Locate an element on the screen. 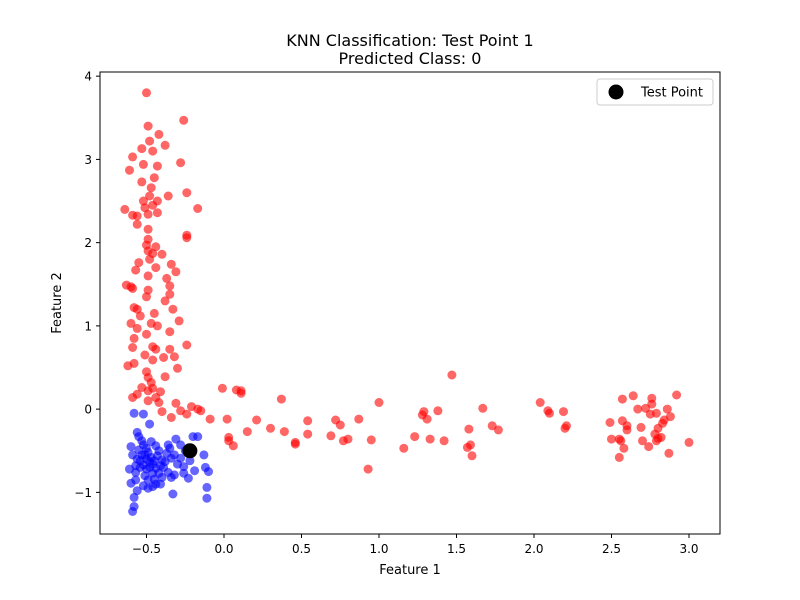 Image resolution: width=800 pixels, height=600 pixels. x-tick-label: 0.5 is located at coordinates (301, 549).